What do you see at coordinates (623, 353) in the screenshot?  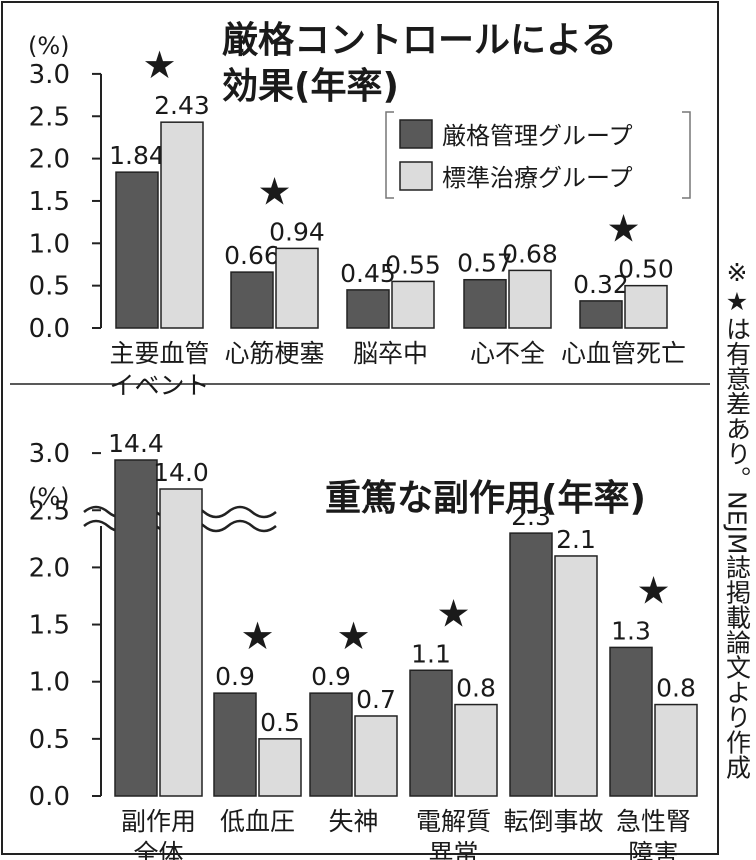 I see `category-label: 心血管死亡` at bounding box center [623, 353].